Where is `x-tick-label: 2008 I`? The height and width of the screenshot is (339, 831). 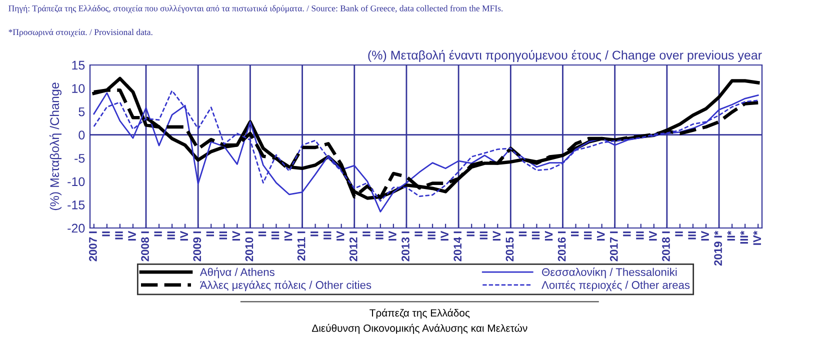 x-tick-label: 2008 I is located at coordinates (145, 247).